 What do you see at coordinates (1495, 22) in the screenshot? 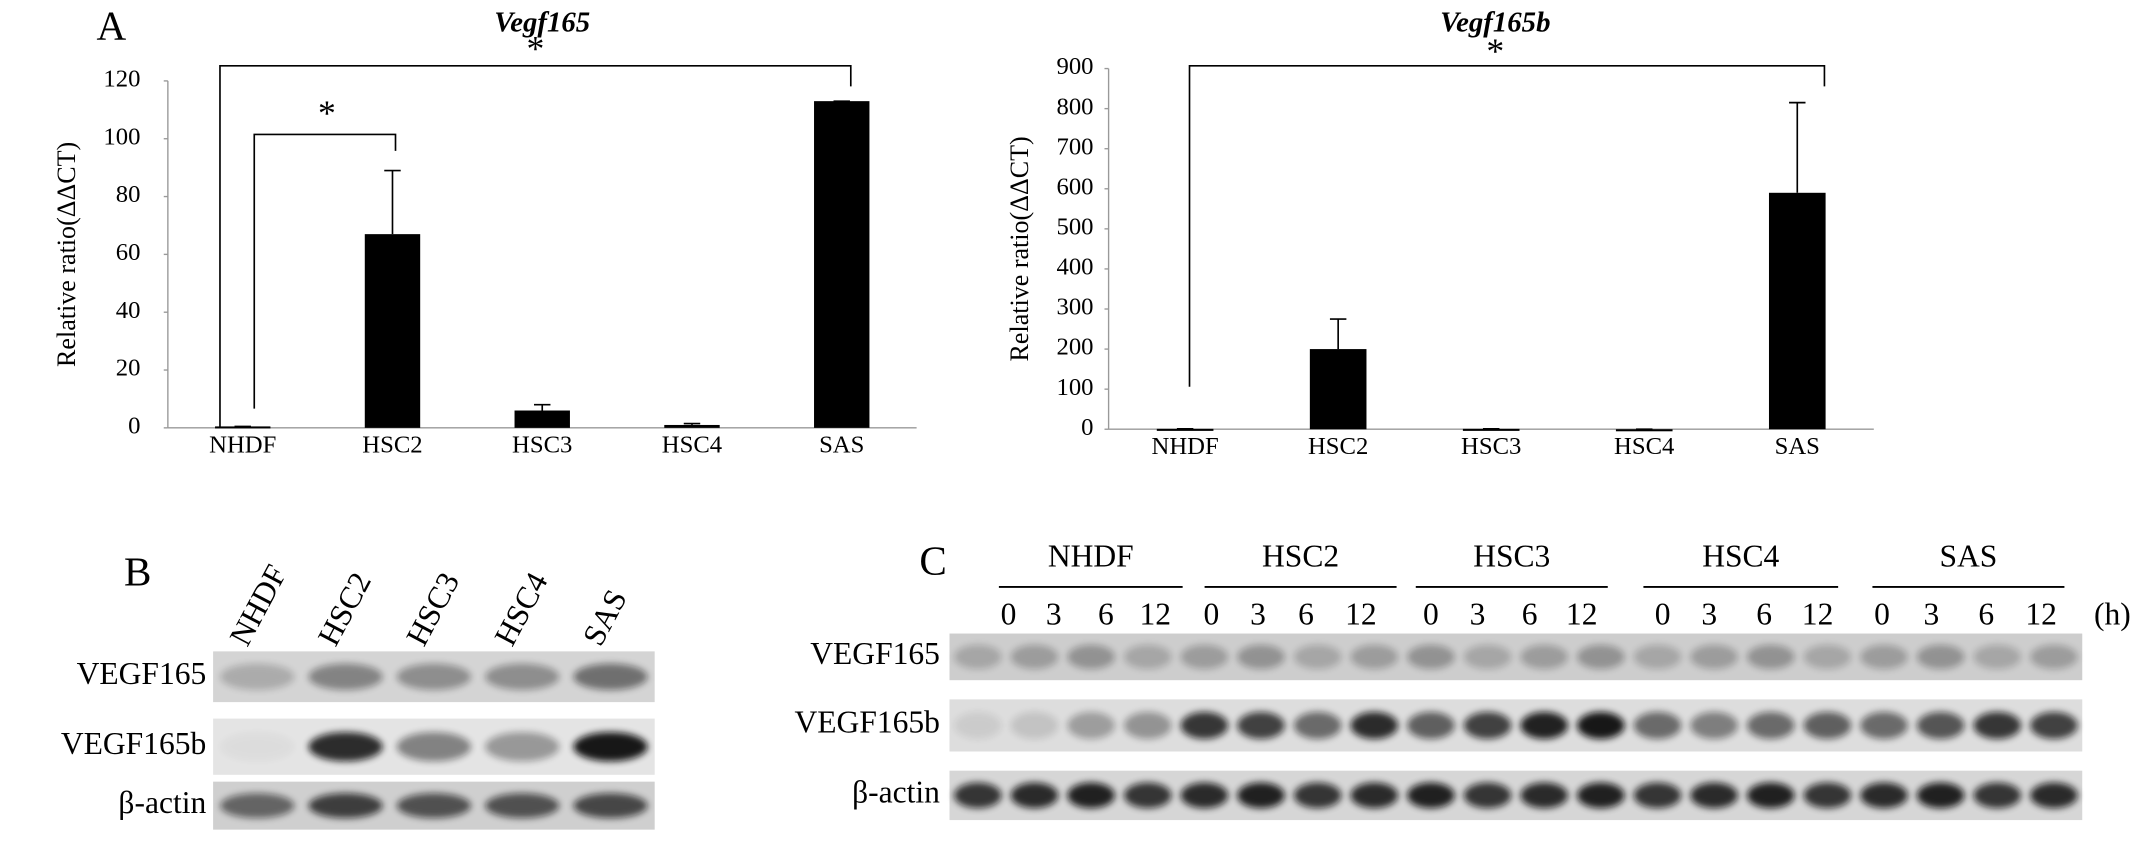
I see `chart-title: Vegf165b` at bounding box center [1495, 22].